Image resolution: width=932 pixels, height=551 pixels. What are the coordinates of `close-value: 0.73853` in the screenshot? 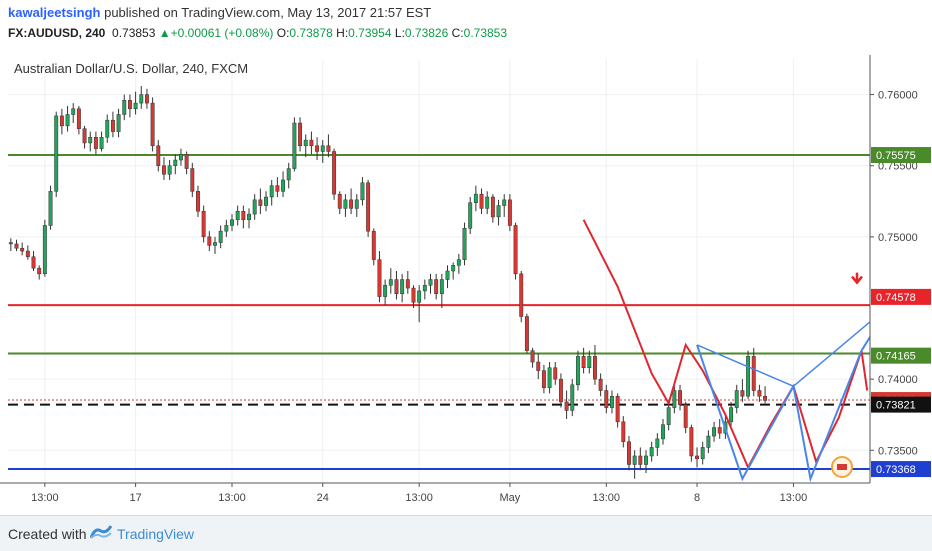 It's located at (485, 33).